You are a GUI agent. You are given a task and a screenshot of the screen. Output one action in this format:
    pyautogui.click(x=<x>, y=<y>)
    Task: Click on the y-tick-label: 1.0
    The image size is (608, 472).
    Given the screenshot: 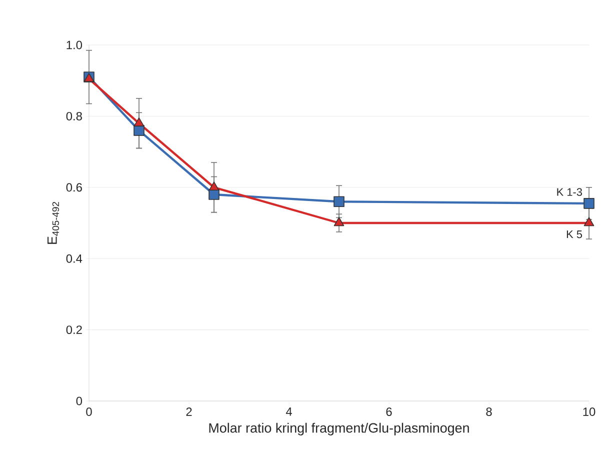 What is the action you would take?
    pyautogui.click(x=74, y=45)
    